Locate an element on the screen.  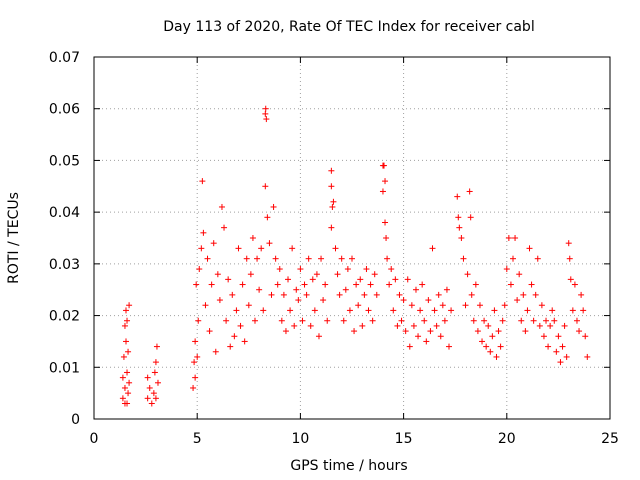
x-tick-label: 5 is located at coordinates (197, 439).